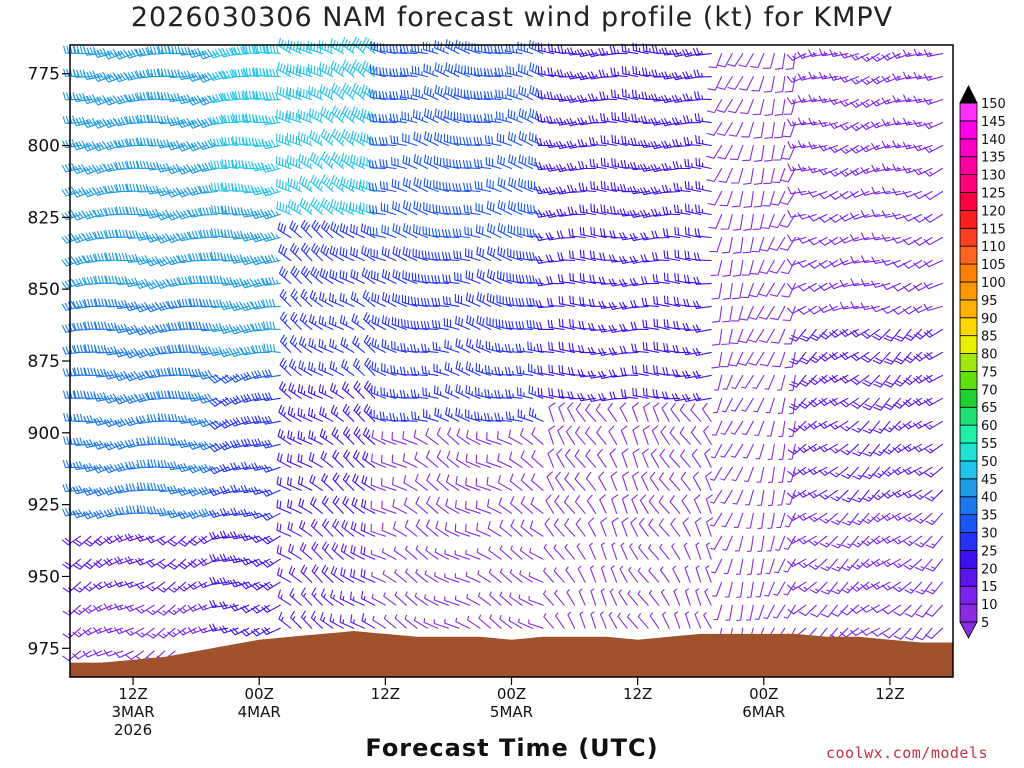  I want to click on credit-link: coolwx.com/models, so click(907, 753).